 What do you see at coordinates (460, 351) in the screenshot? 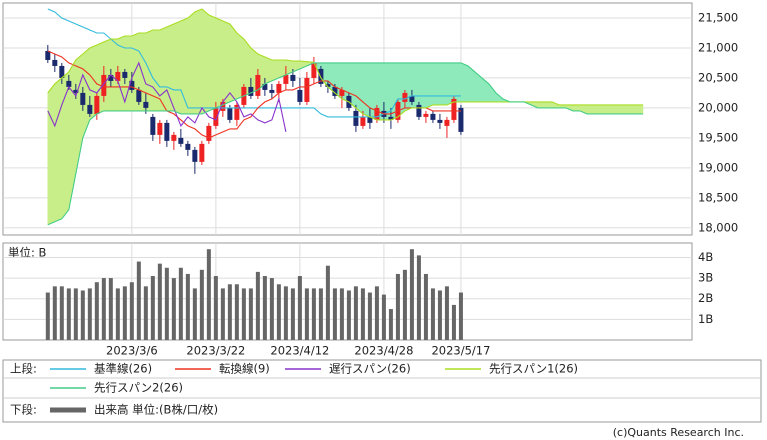
I see `x-tick-label: 2023/5/17` at bounding box center [460, 351].